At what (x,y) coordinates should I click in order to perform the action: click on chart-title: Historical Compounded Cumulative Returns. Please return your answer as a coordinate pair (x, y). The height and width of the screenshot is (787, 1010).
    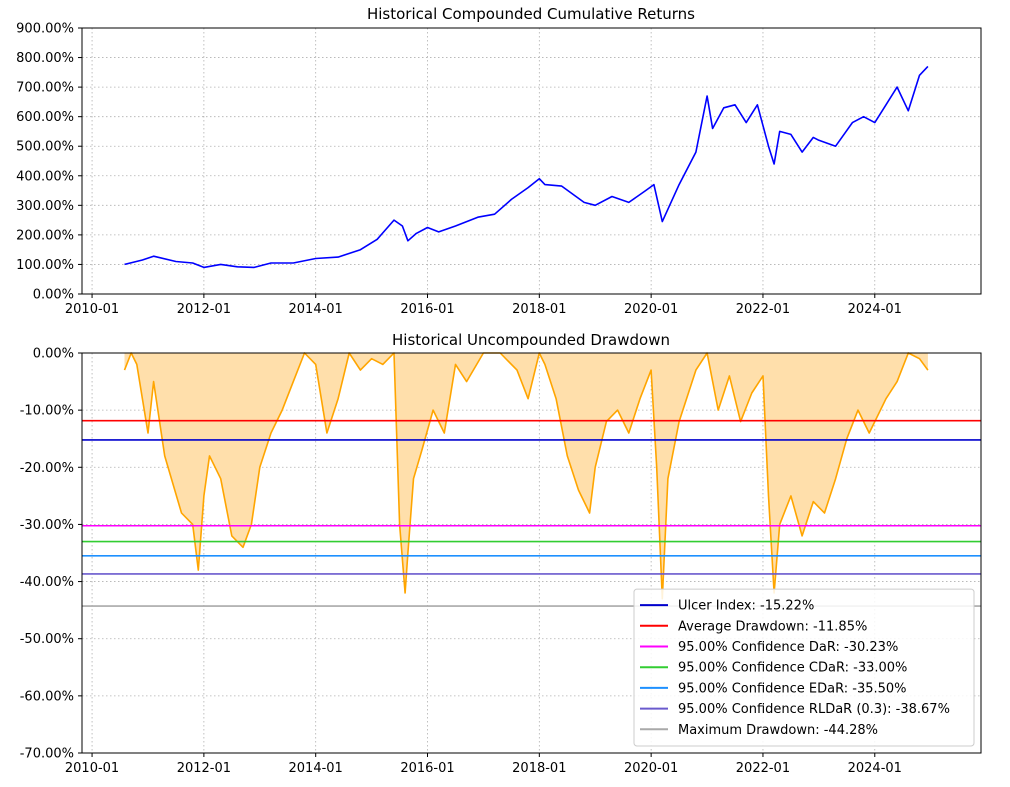
    Looking at the image, I should click on (531, 14).